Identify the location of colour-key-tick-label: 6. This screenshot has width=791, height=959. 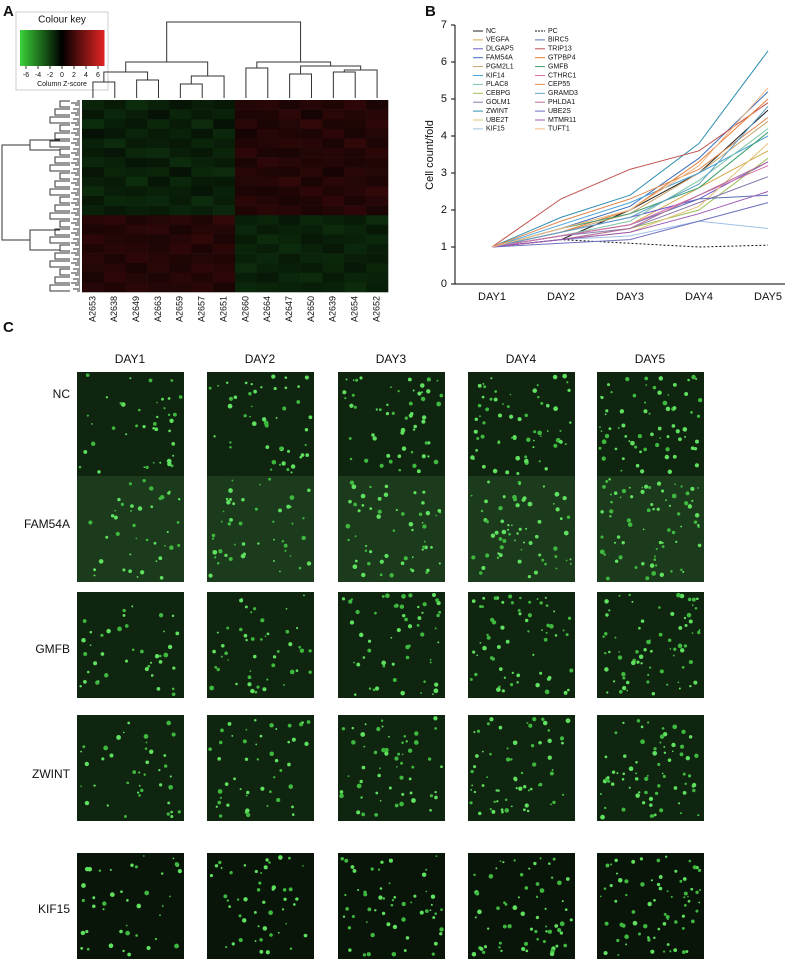
(98, 75).